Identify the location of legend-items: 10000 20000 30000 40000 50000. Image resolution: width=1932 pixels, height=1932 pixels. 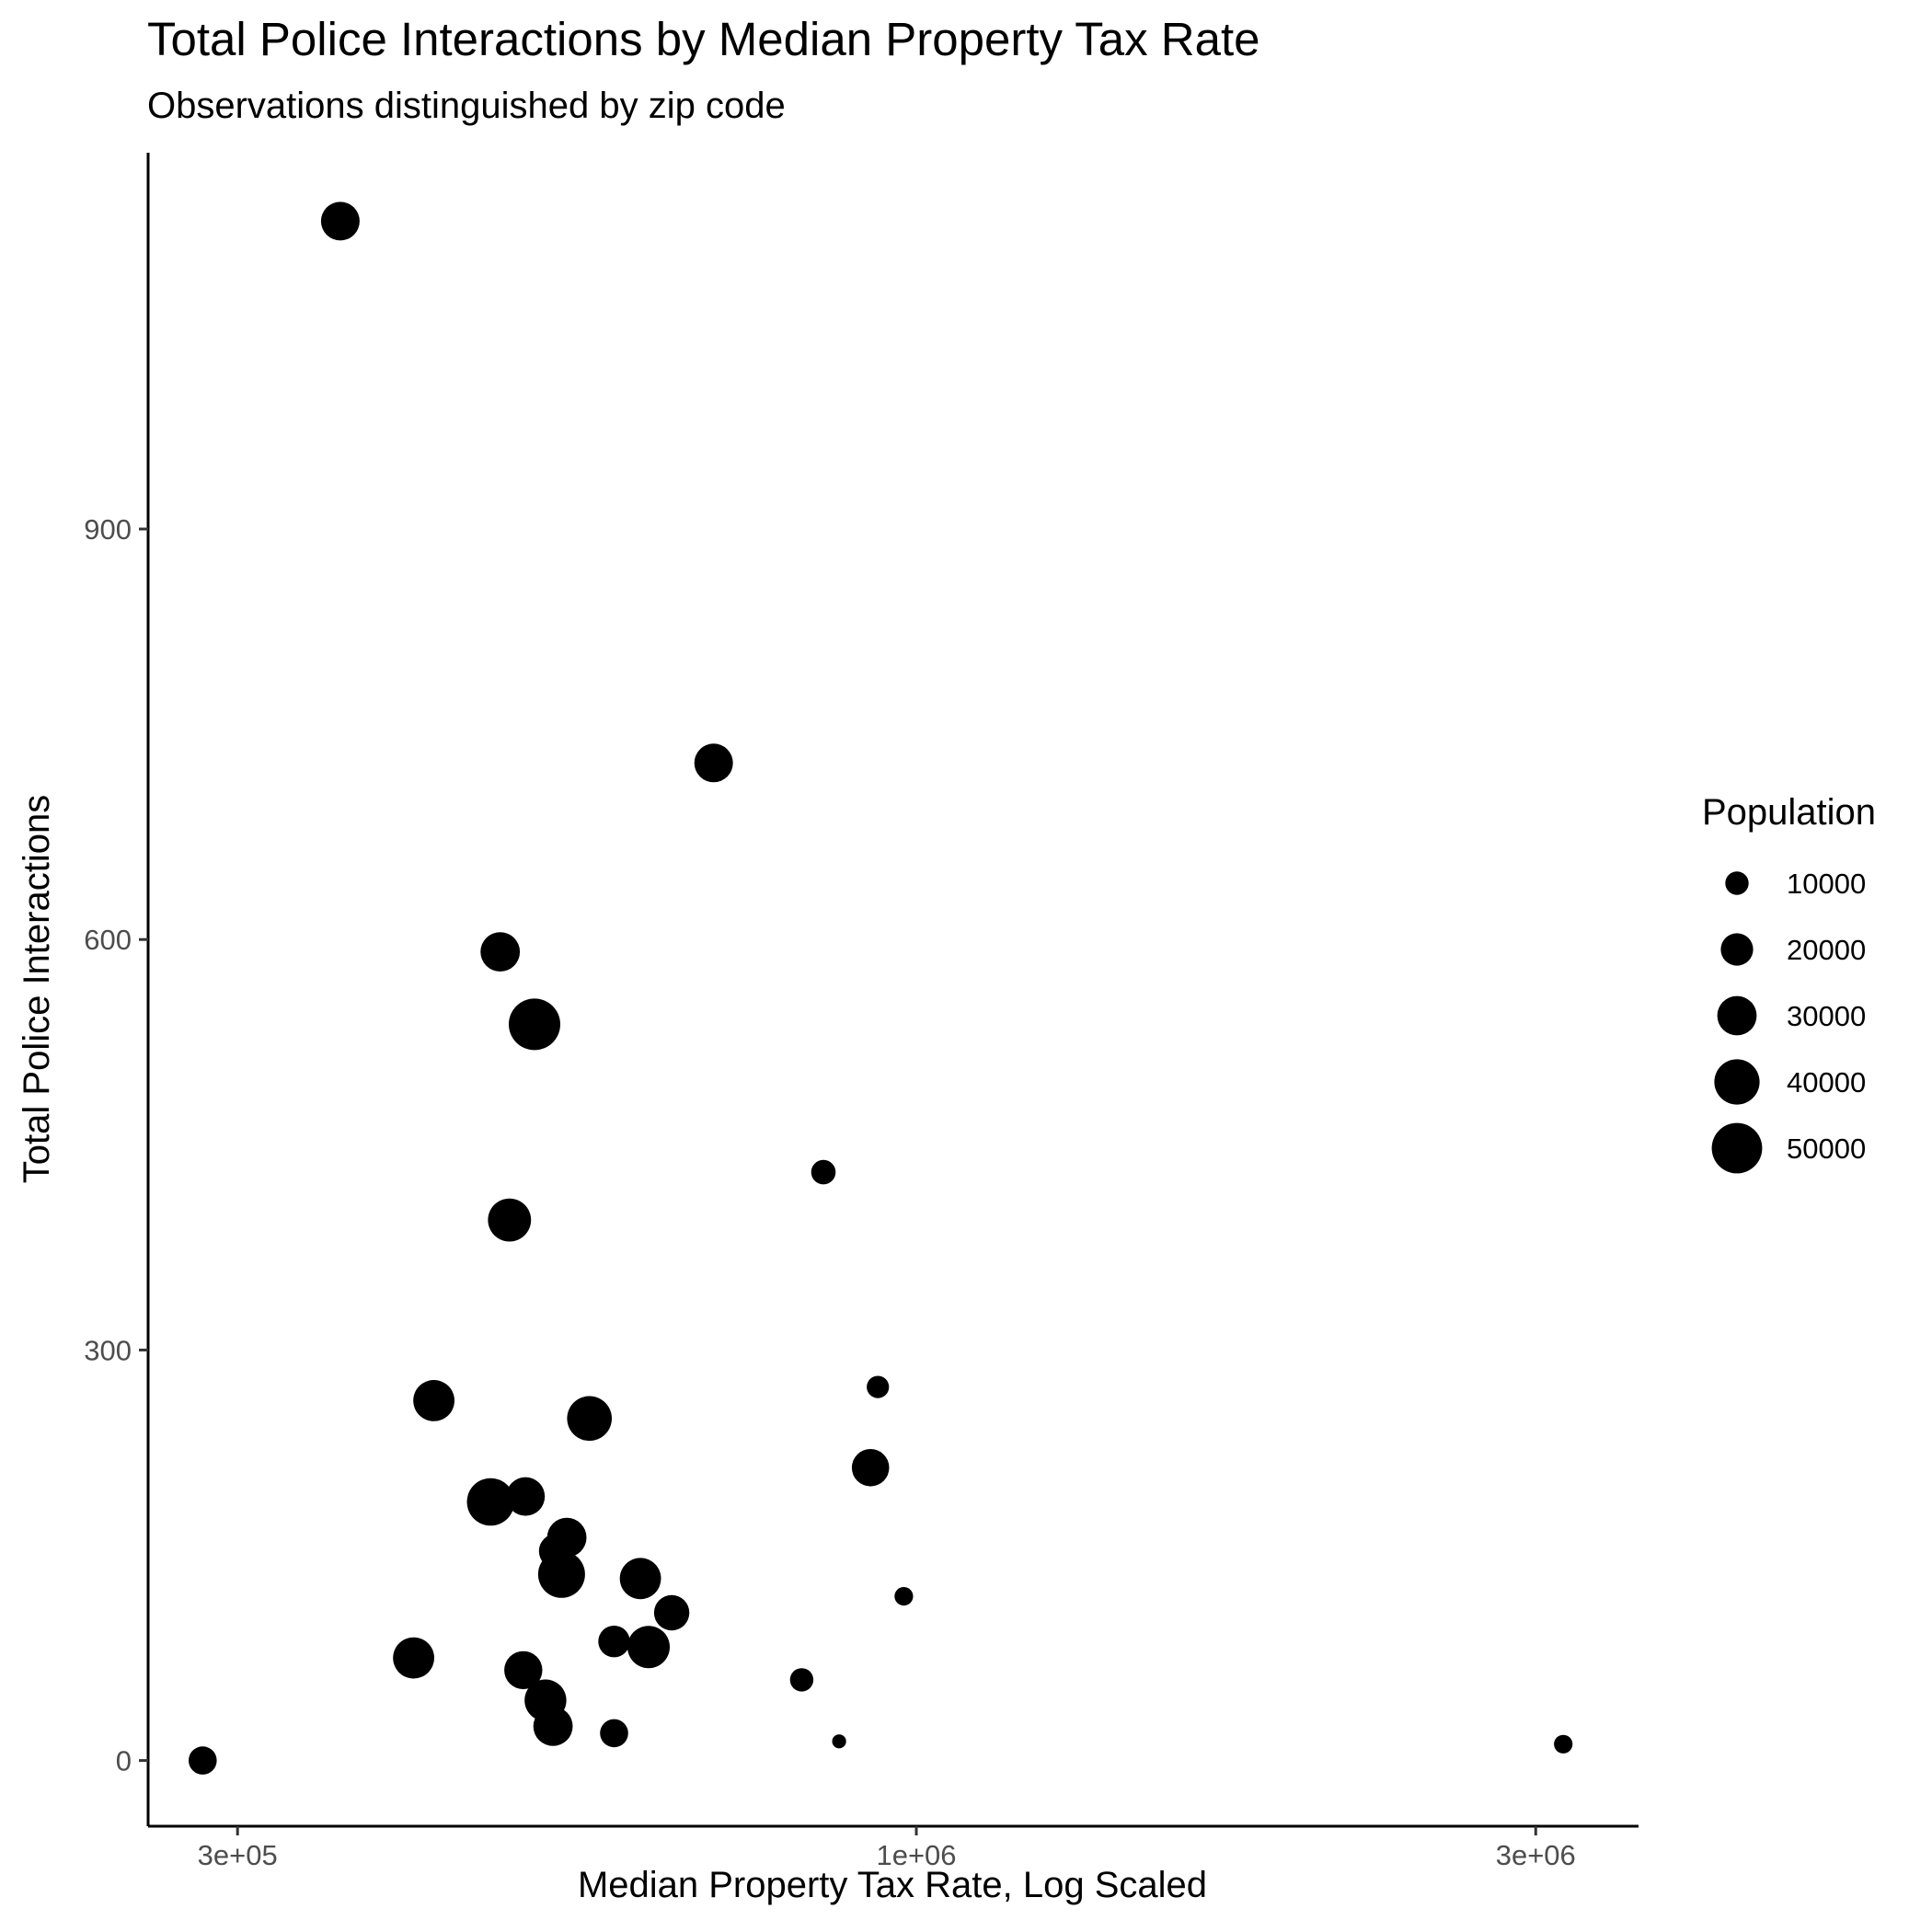
(1788, 1021).